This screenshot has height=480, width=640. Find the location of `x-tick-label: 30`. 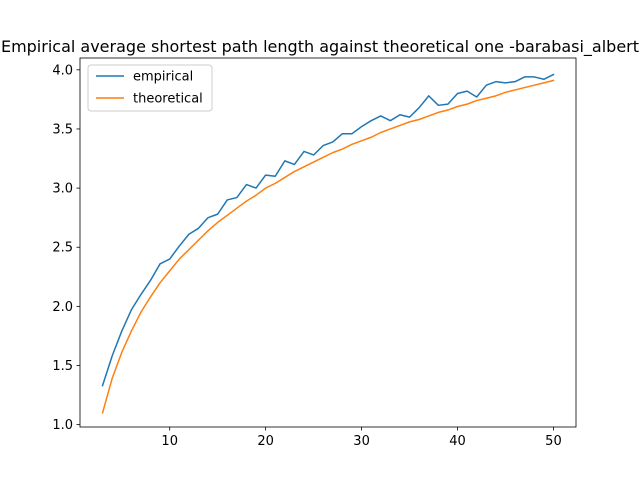

x-tick-label: 30 is located at coordinates (361, 441).